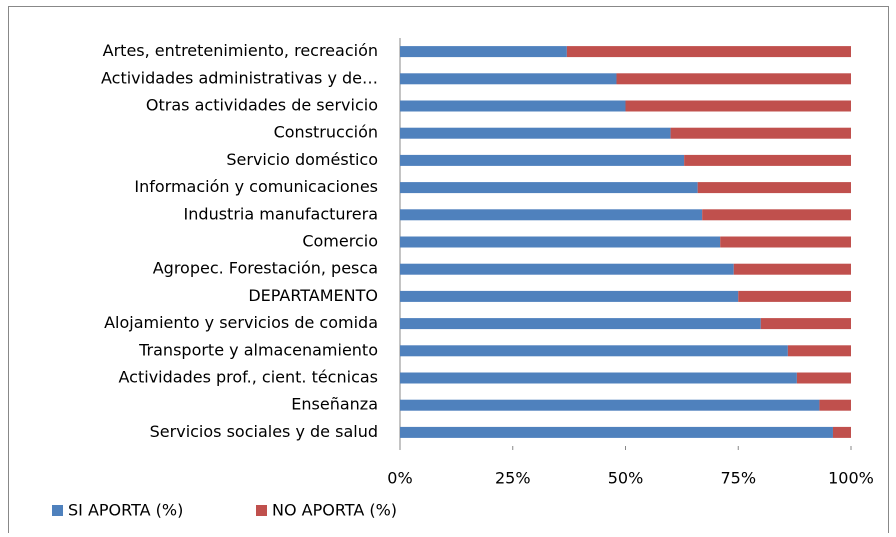 This screenshot has width=896, height=537. What do you see at coordinates (334, 510) in the screenshot?
I see `legend-label: NO APORTA (%)` at bounding box center [334, 510].